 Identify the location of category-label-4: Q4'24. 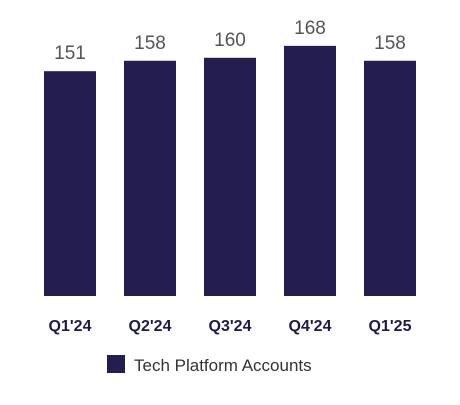
(310, 326).